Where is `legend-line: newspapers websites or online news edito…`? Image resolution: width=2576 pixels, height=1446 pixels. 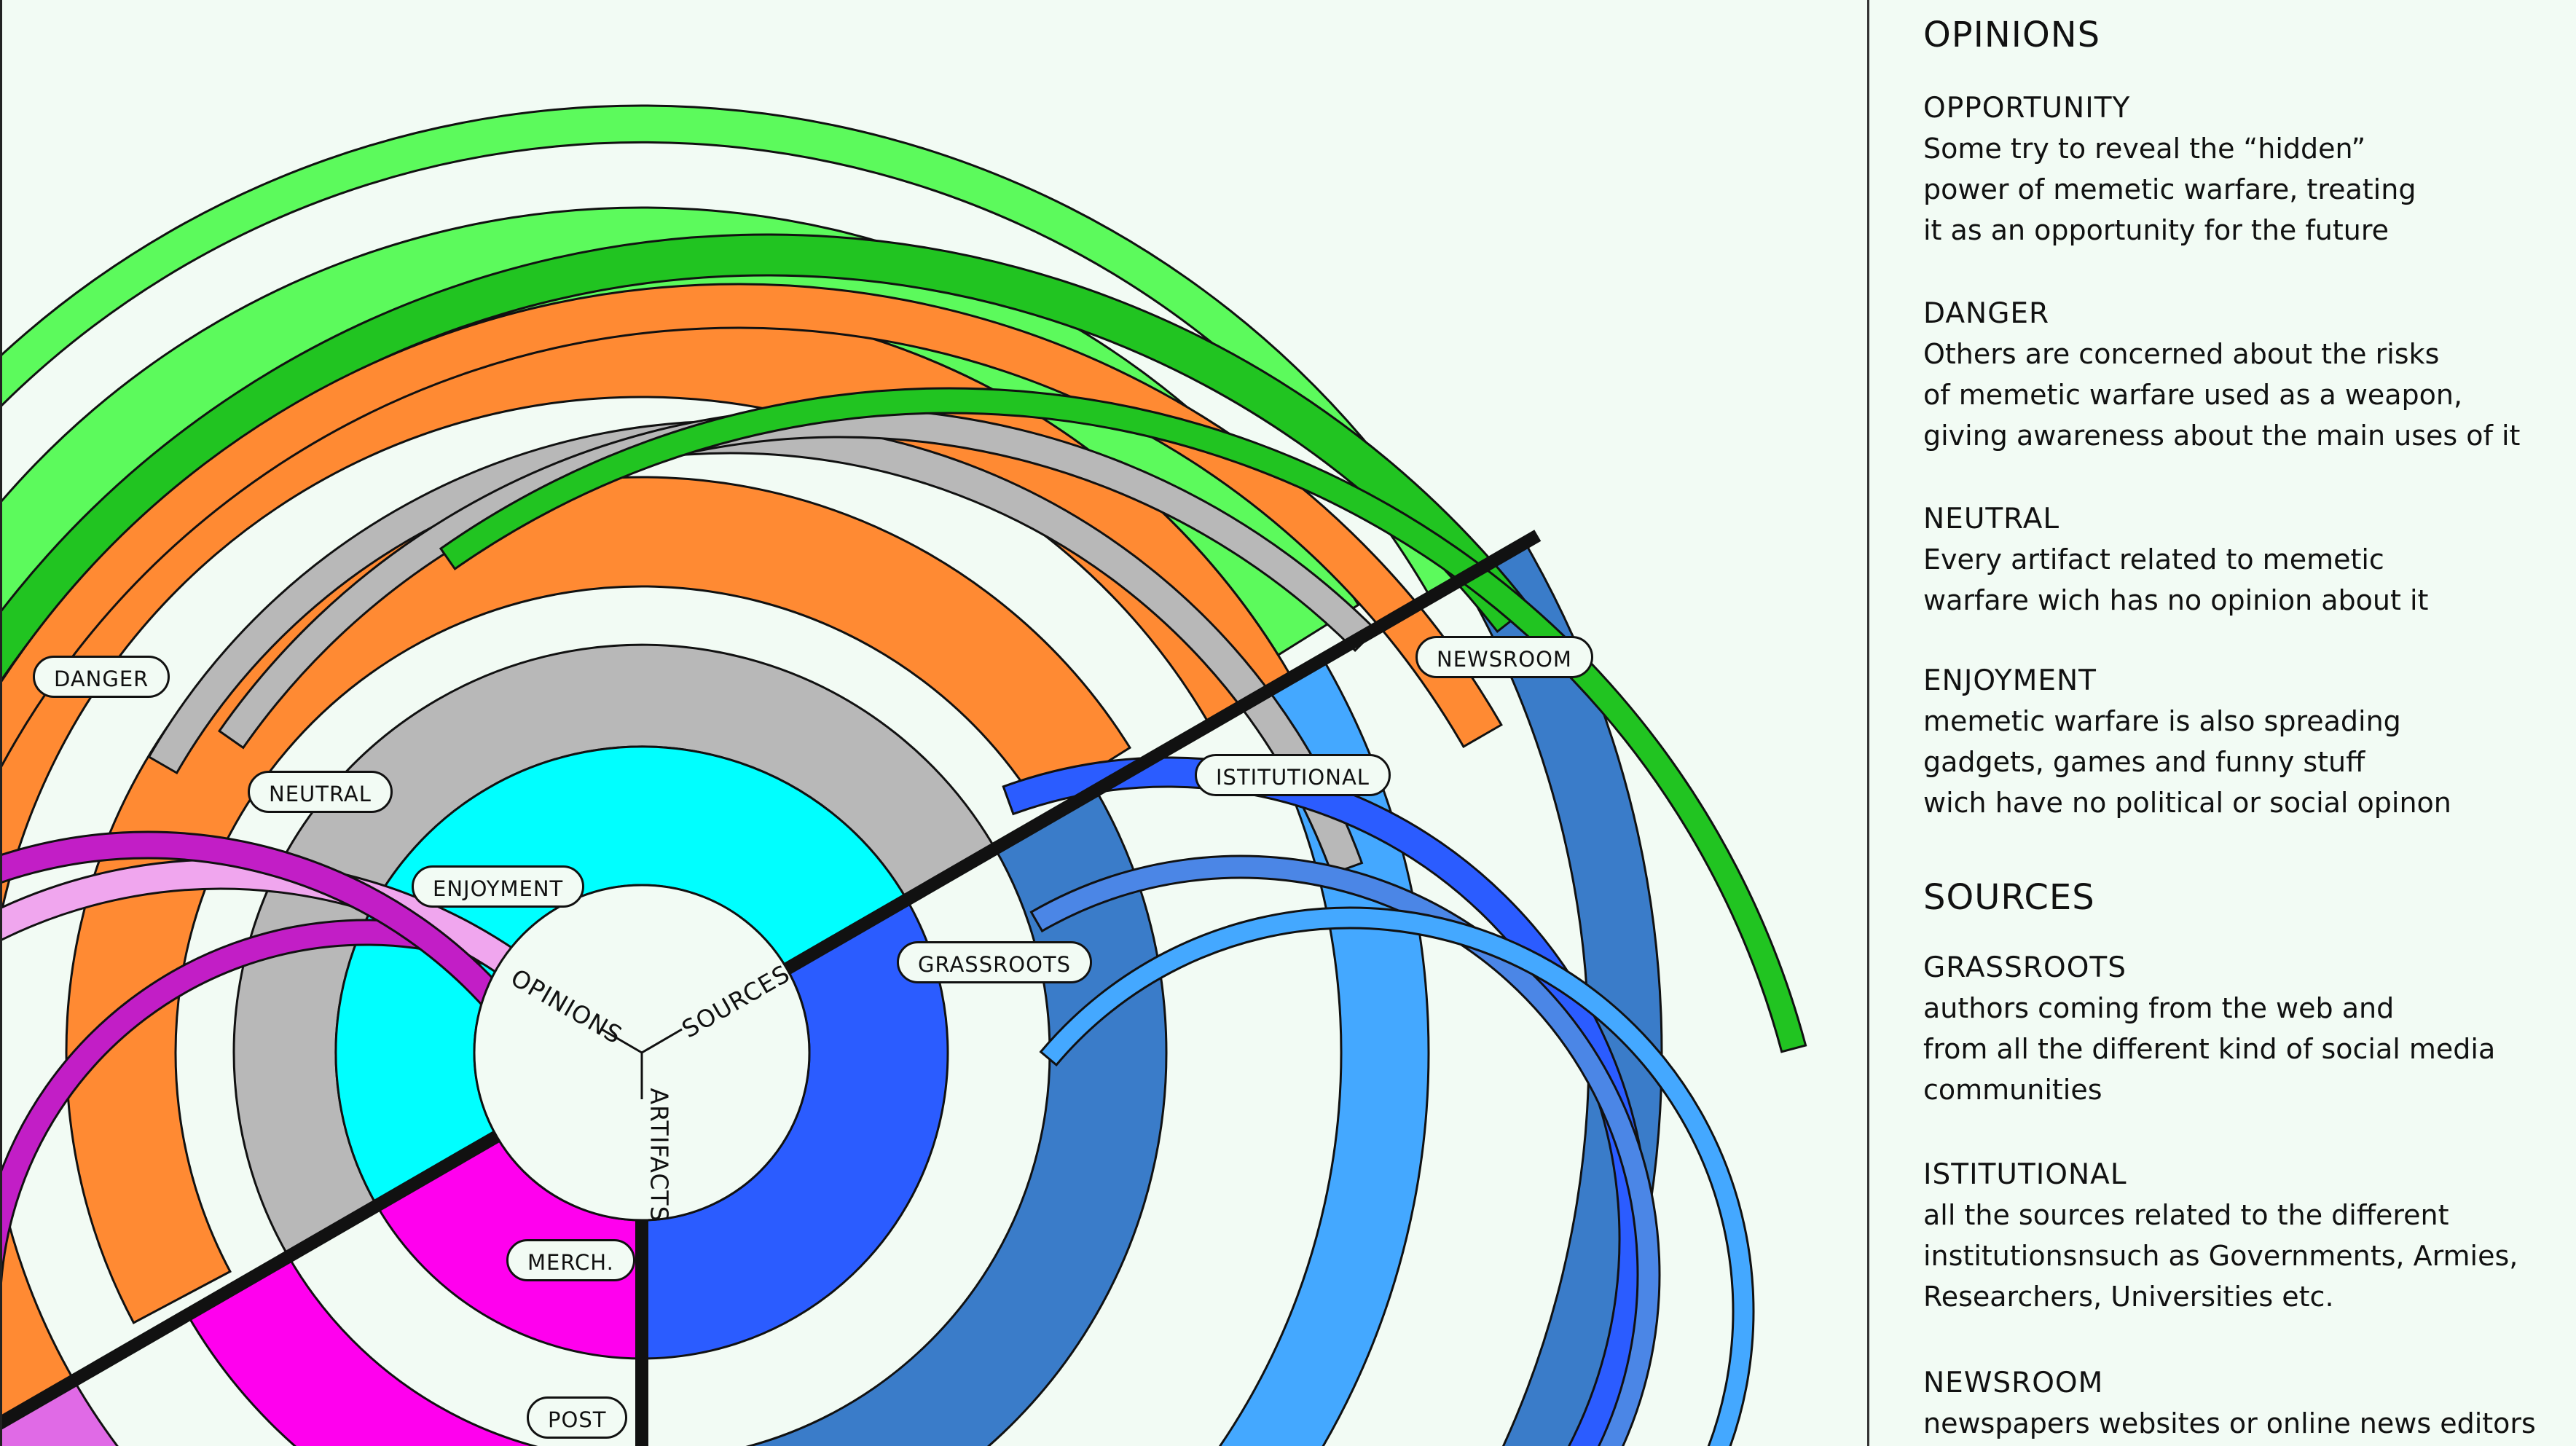 legend-line: newspapers websites or online news edito… is located at coordinates (2229, 1423).